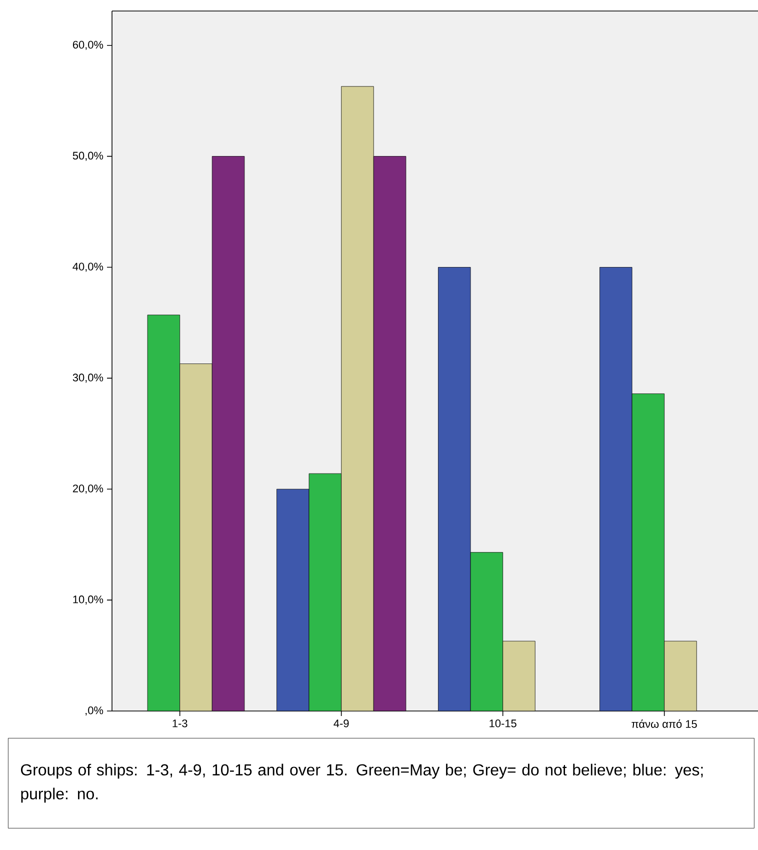 This screenshot has width=758, height=850. What do you see at coordinates (180, 724) in the screenshot?
I see `x-tick-label: 1-3` at bounding box center [180, 724].